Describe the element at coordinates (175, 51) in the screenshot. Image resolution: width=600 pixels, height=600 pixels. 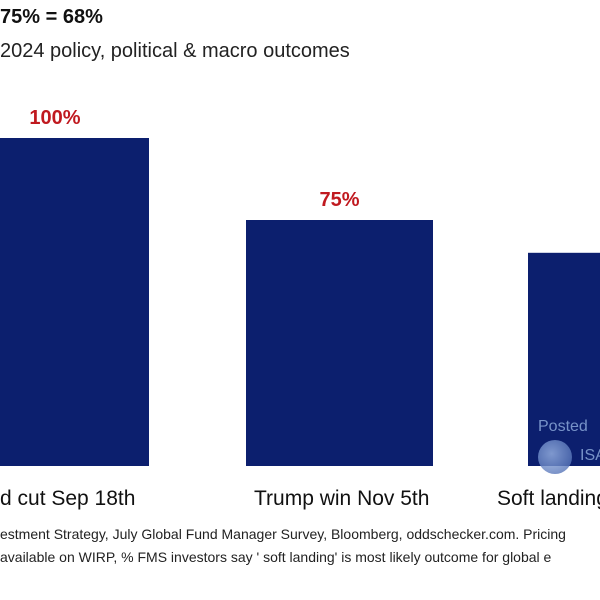
I see `chart-subtitle: 2024 policy, political & macro outcomes` at that location.